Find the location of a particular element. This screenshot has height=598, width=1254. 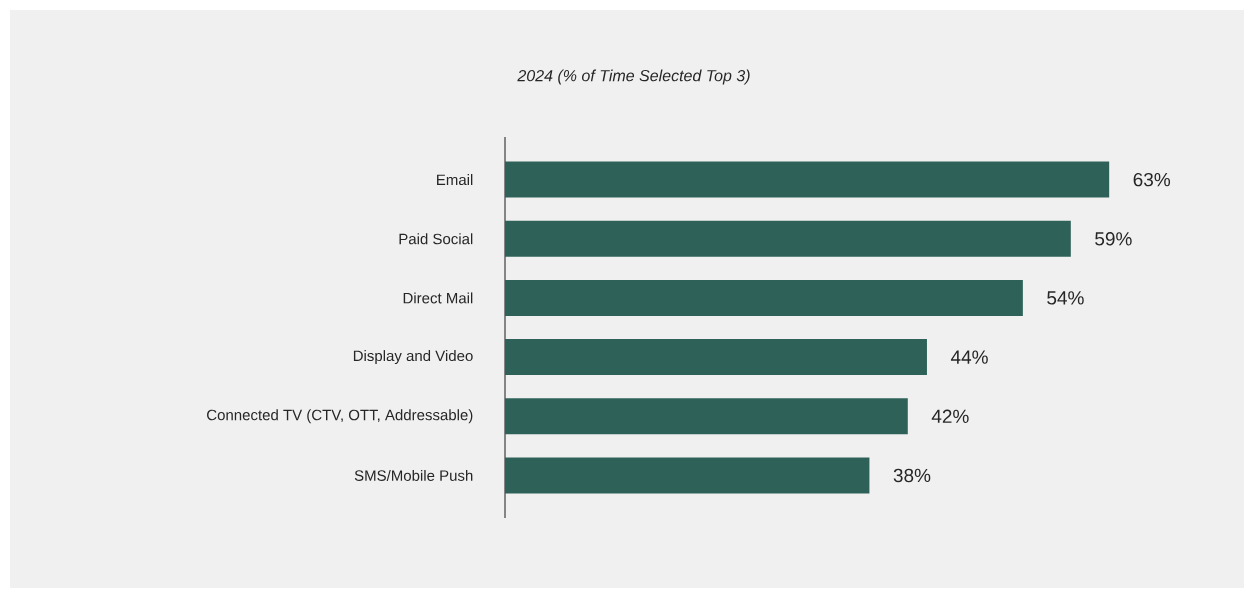

data-label: 38% is located at coordinates (912, 475).